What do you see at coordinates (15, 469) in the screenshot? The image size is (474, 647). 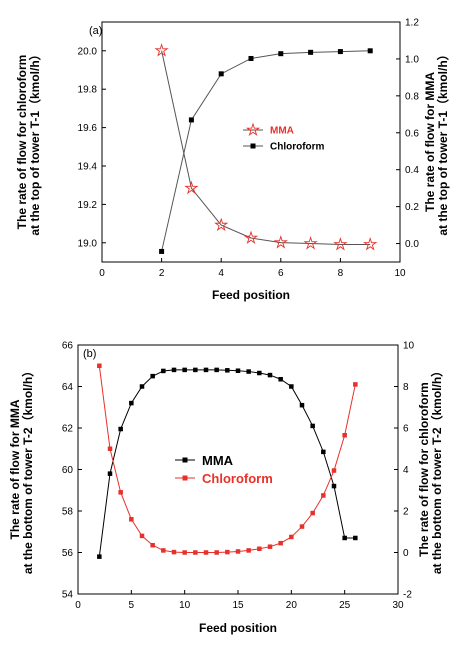 I see `y-axis-title: The rate of flow for MMA` at bounding box center [15, 469].